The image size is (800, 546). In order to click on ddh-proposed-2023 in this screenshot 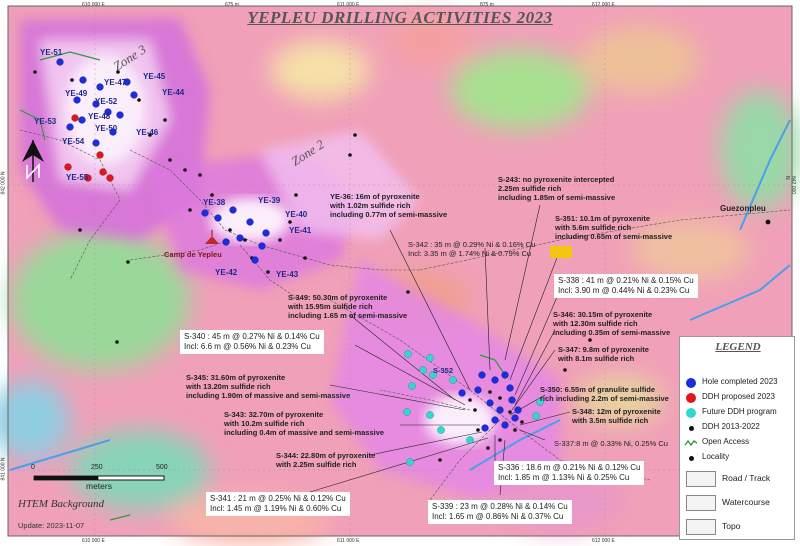, I will do `click(89, 148)`.